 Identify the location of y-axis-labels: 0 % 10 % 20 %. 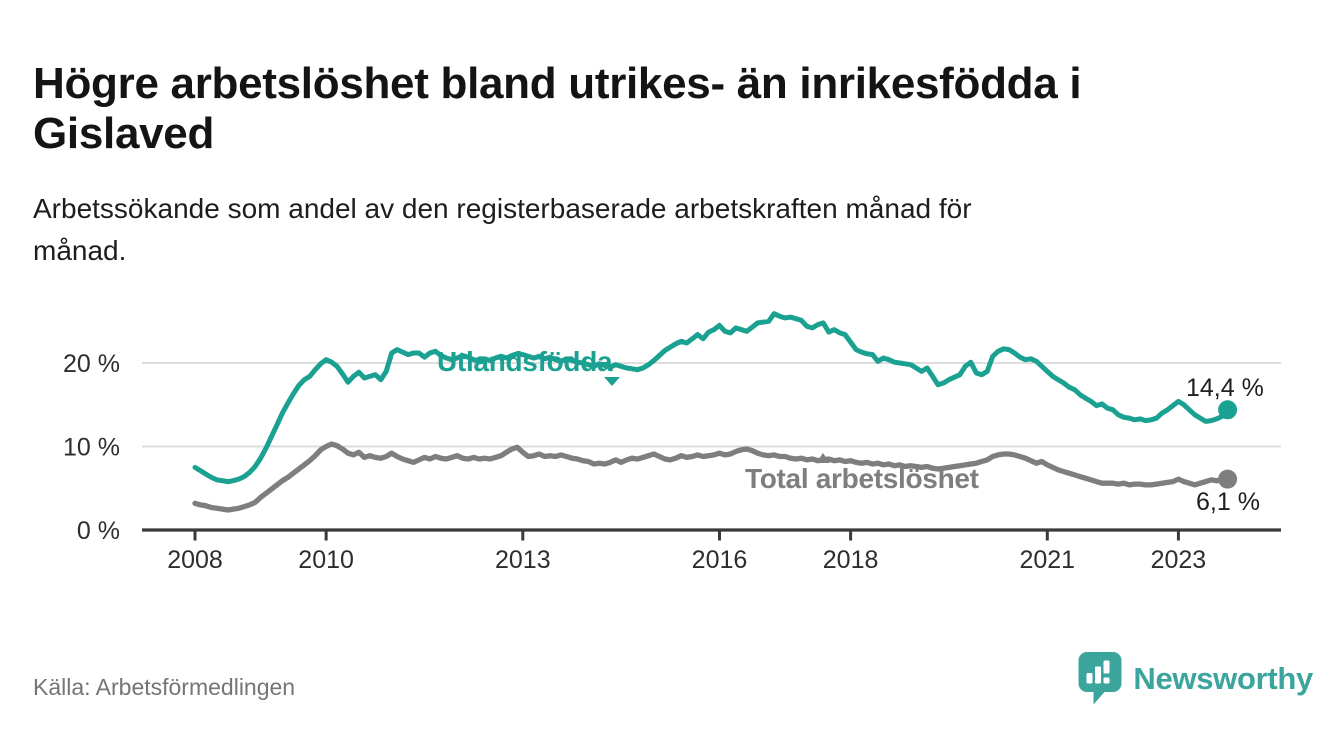
(91, 447).